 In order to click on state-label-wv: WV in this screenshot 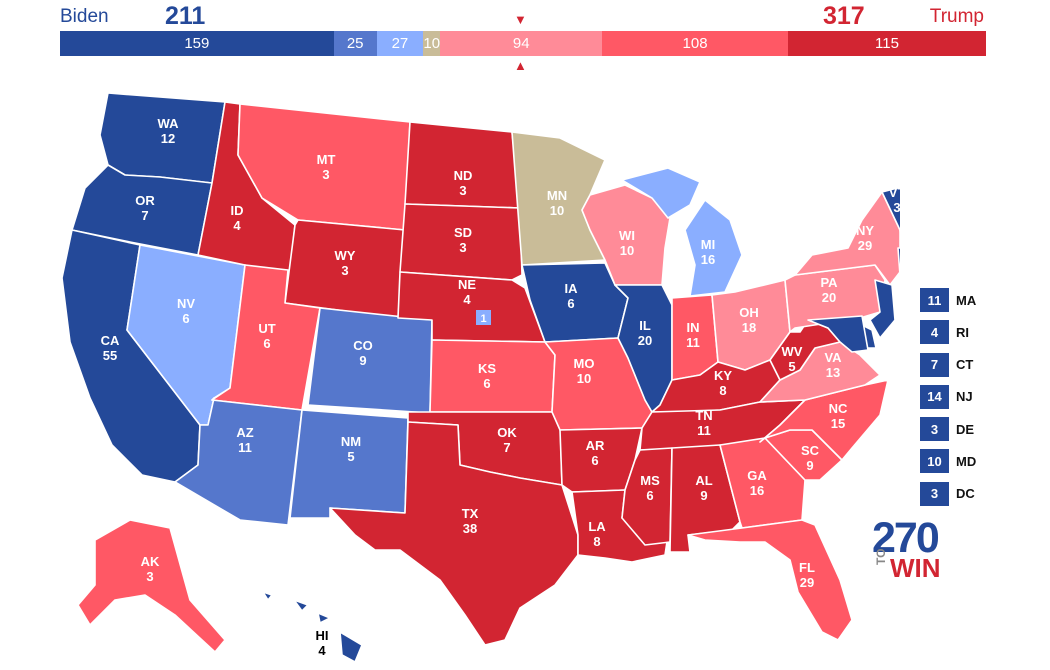, I will do `click(792, 351)`.